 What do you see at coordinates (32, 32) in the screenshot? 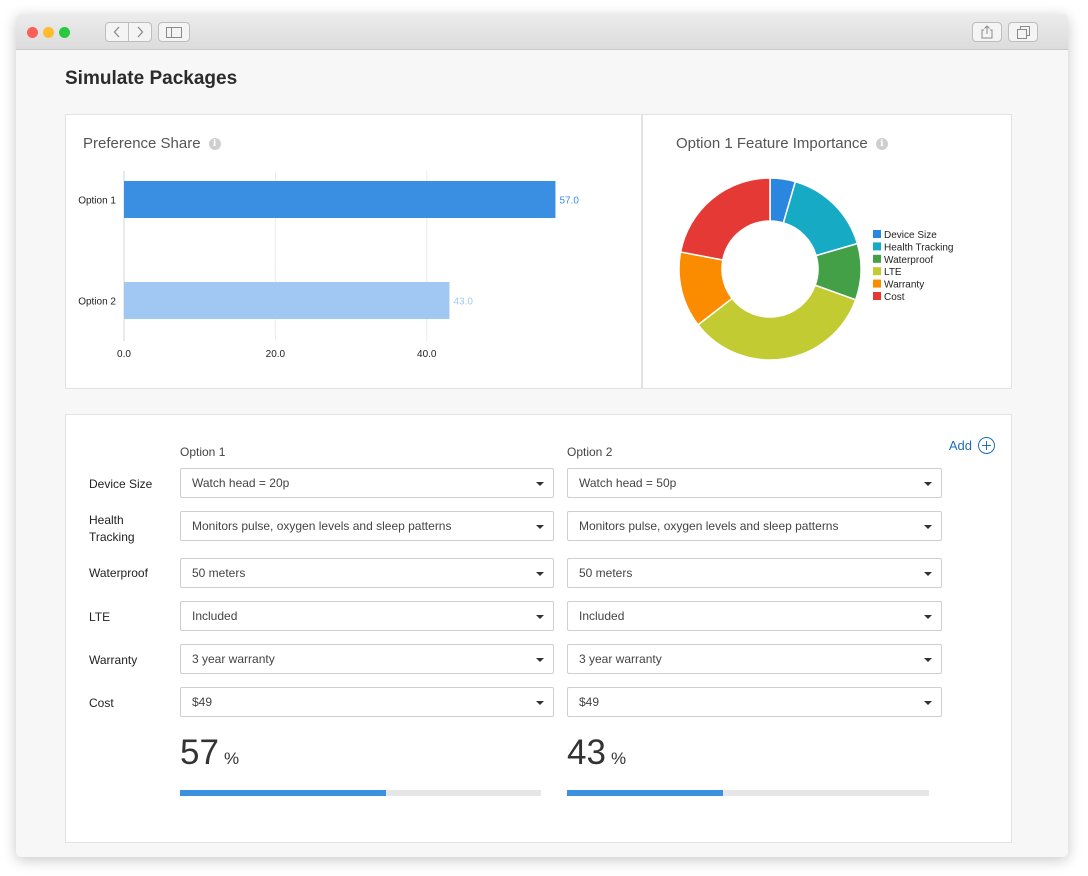
I see `close-window-button` at bounding box center [32, 32].